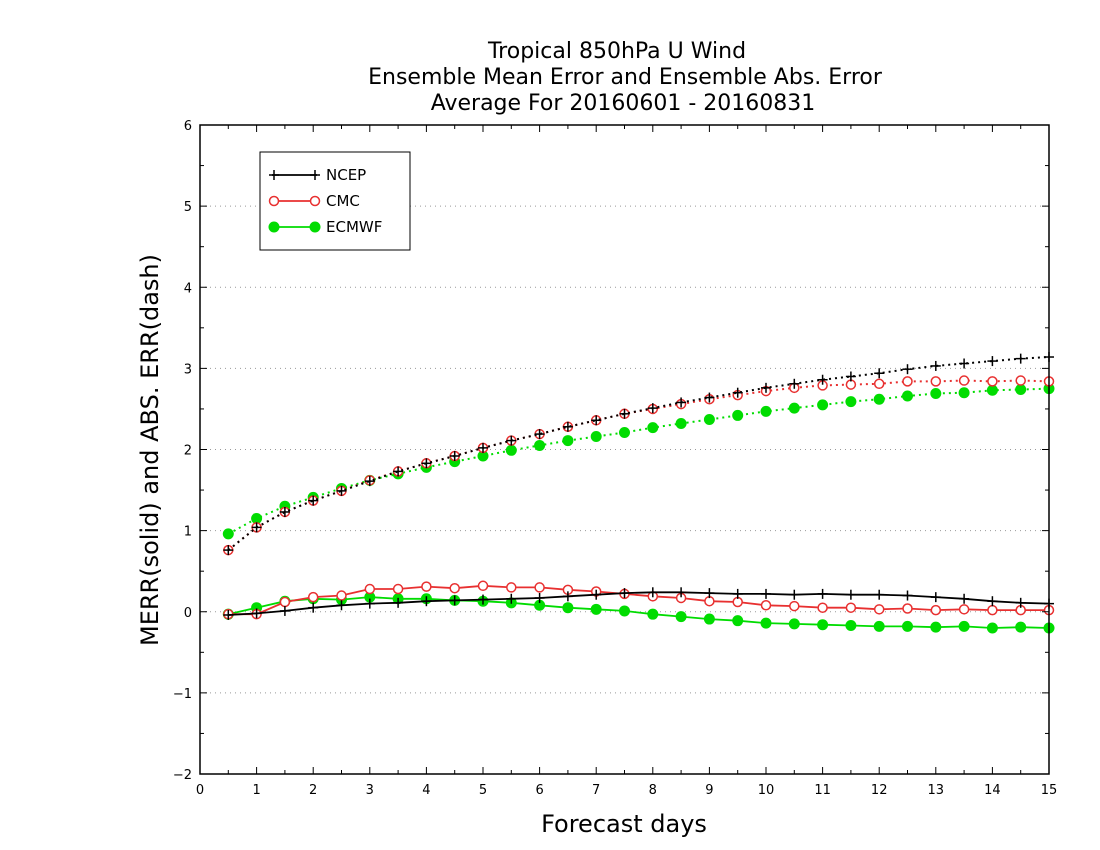 Image resolution: width=1100 pixels, height=850 pixels. What do you see at coordinates (274, 227) in the screenshot?
I see `legend-marker-ecmwf` at bounding box center [274, 227].